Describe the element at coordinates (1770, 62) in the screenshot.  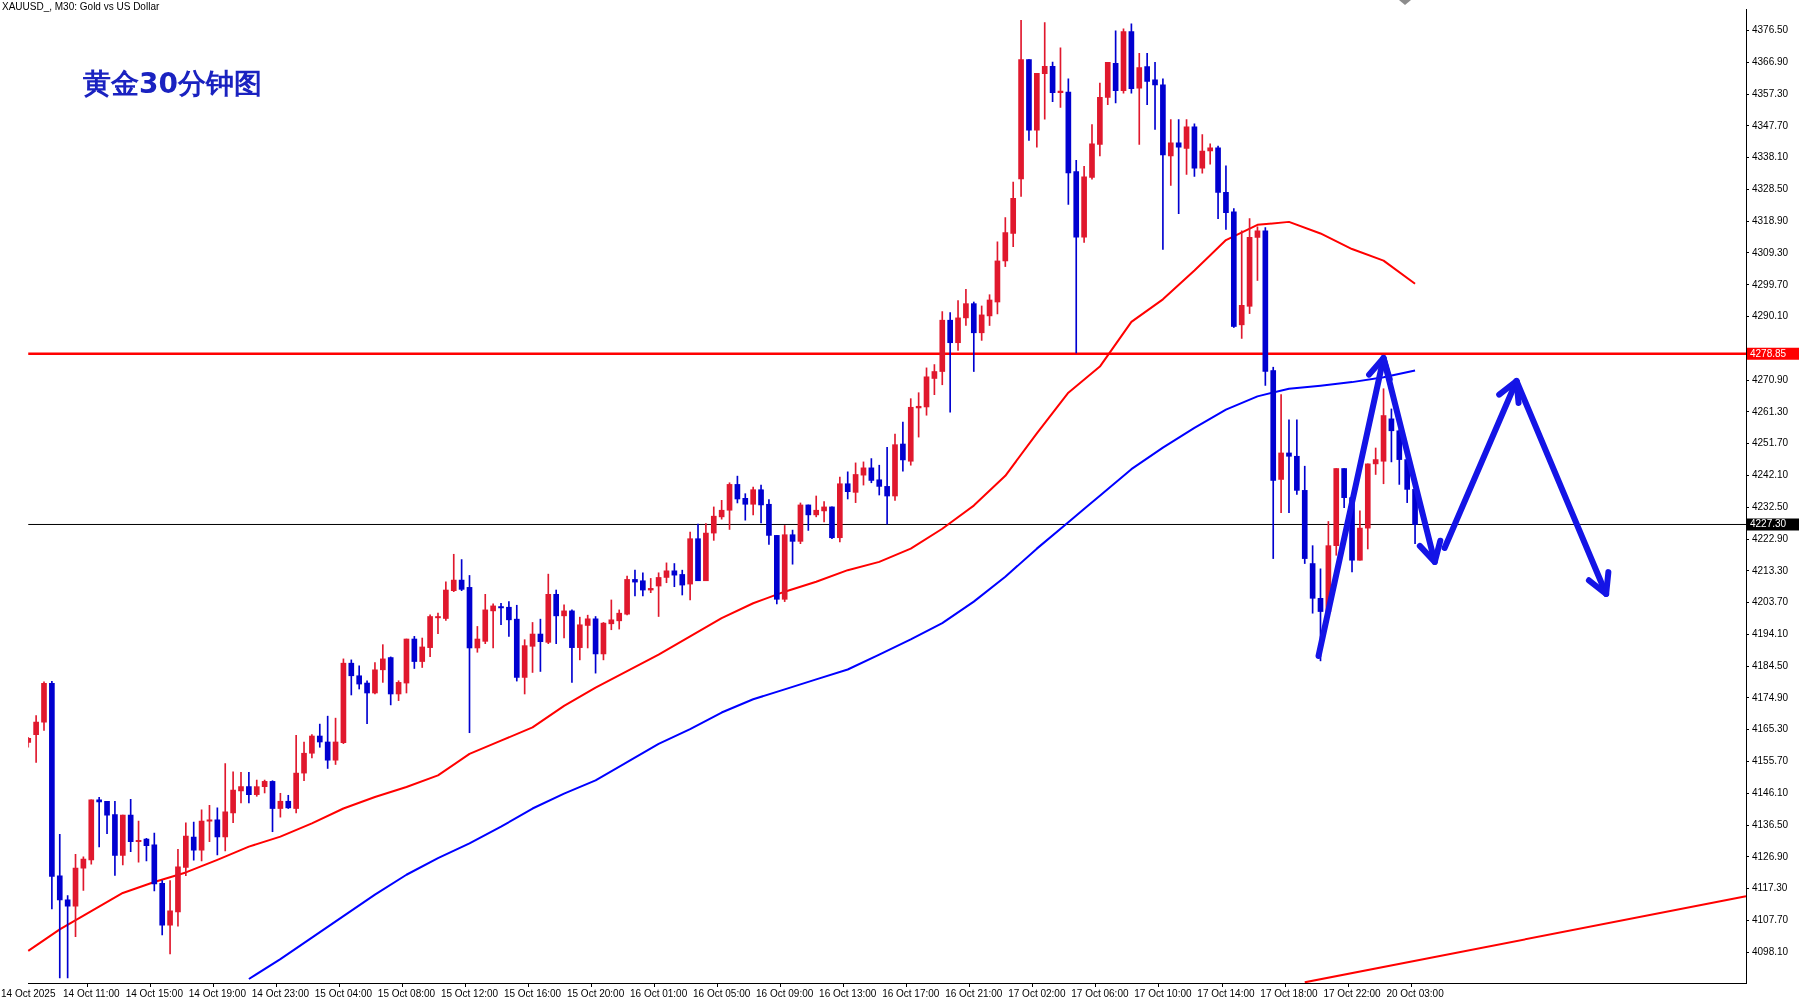
I see `y-tick-label: 4366.90` at that location.